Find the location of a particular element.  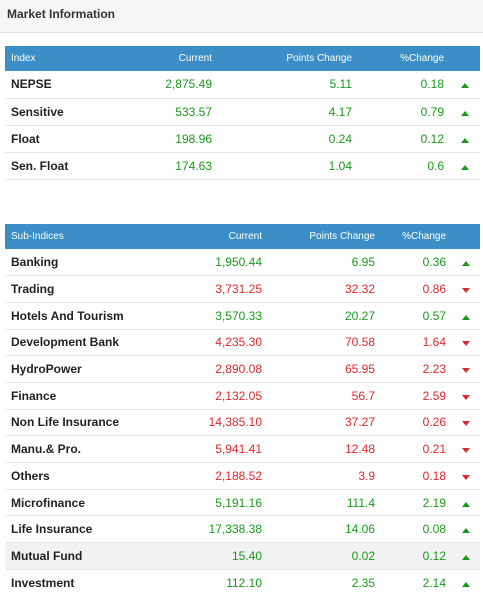

table-row: Others 2,188.52 3.9 0.18 is located at coordinates (242, 476).